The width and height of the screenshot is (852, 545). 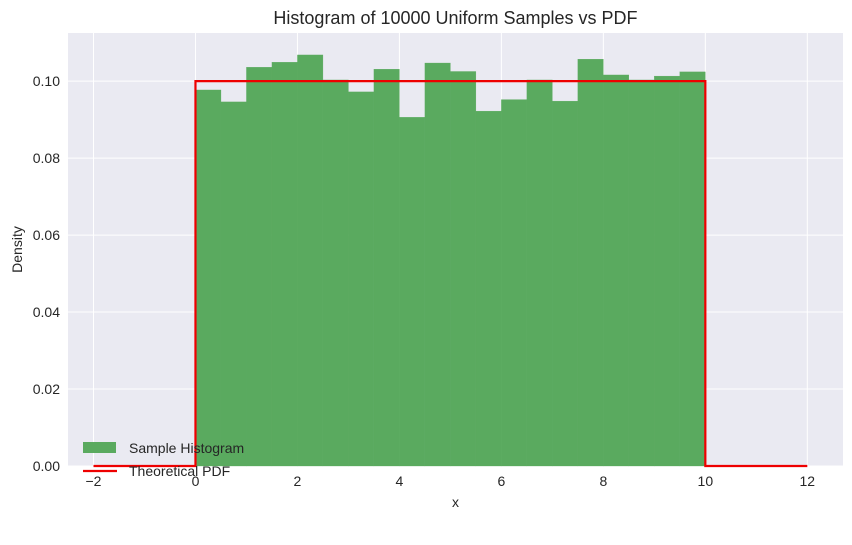 What do you see at coordinates (400, 481) in the screenshot?
I see `x-tick-label: 4` at bounding box center [400, 481].